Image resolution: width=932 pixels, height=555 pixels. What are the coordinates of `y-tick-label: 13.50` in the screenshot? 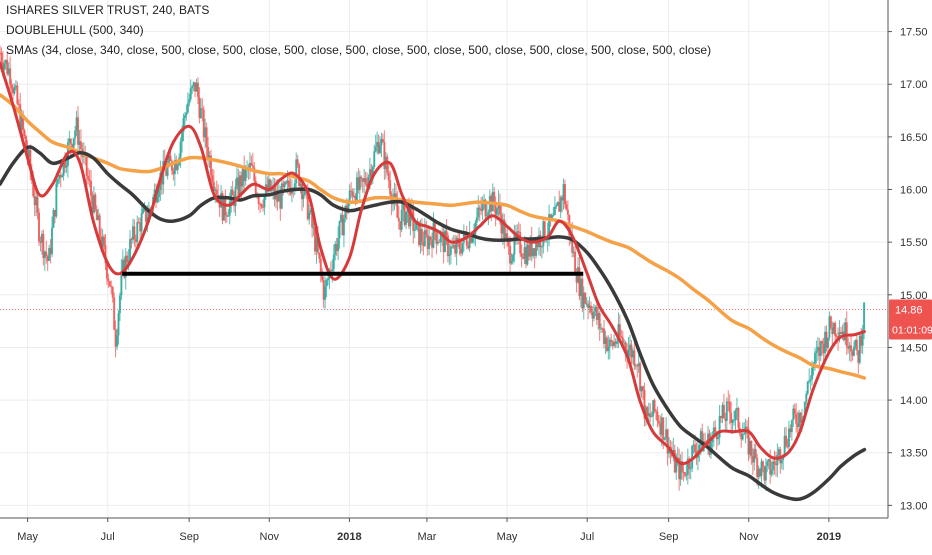 It's located at (914, 454).